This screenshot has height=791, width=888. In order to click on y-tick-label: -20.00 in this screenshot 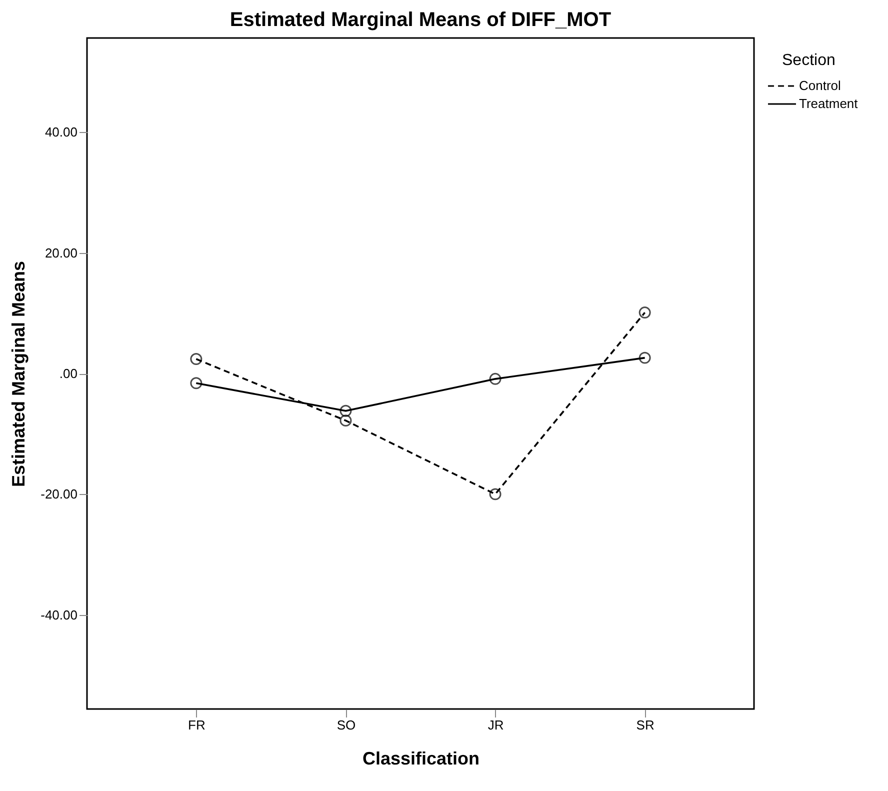, I will do `click(59, 494)`.